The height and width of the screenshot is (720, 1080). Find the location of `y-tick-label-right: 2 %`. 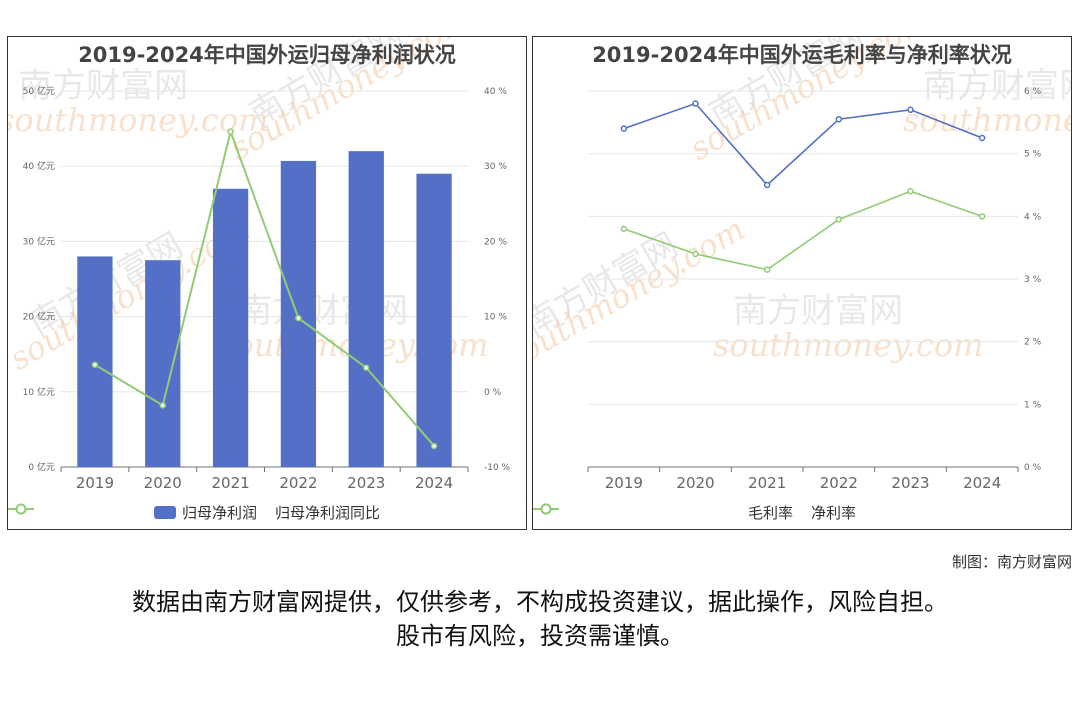

y-tick-label-right: 2 % is located at coordinates (1033, 343).